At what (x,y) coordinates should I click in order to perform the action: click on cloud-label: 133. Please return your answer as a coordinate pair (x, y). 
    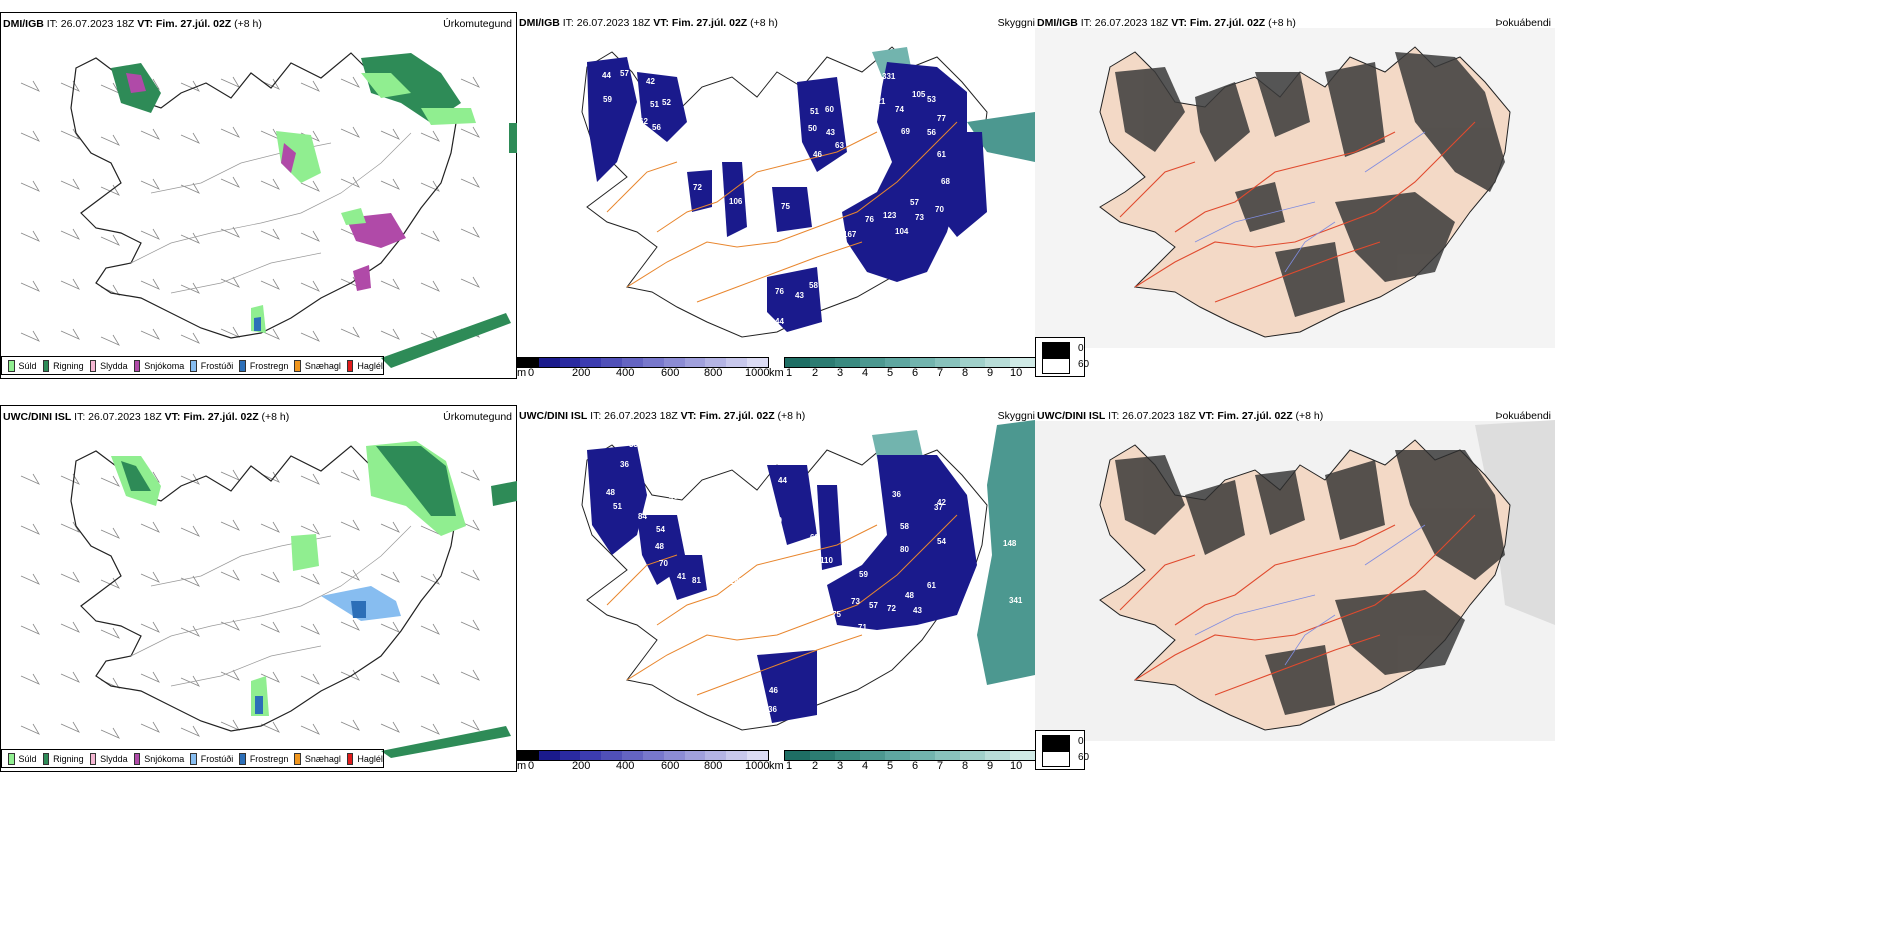
    Looking at the image, I should click on (684, 202).